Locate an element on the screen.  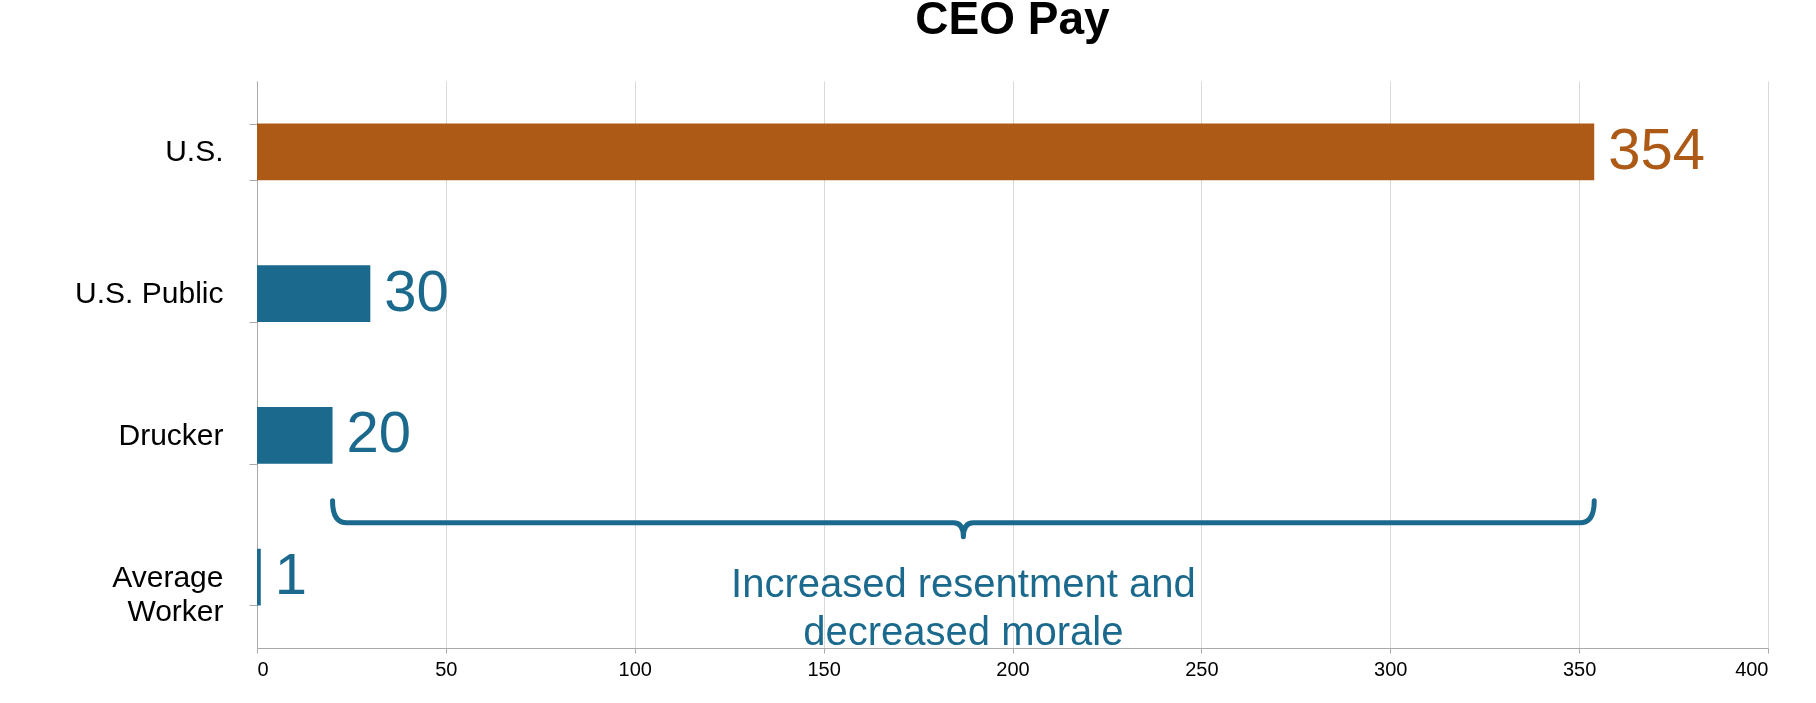
data-label: 20 is located at coordinates (379, 432).